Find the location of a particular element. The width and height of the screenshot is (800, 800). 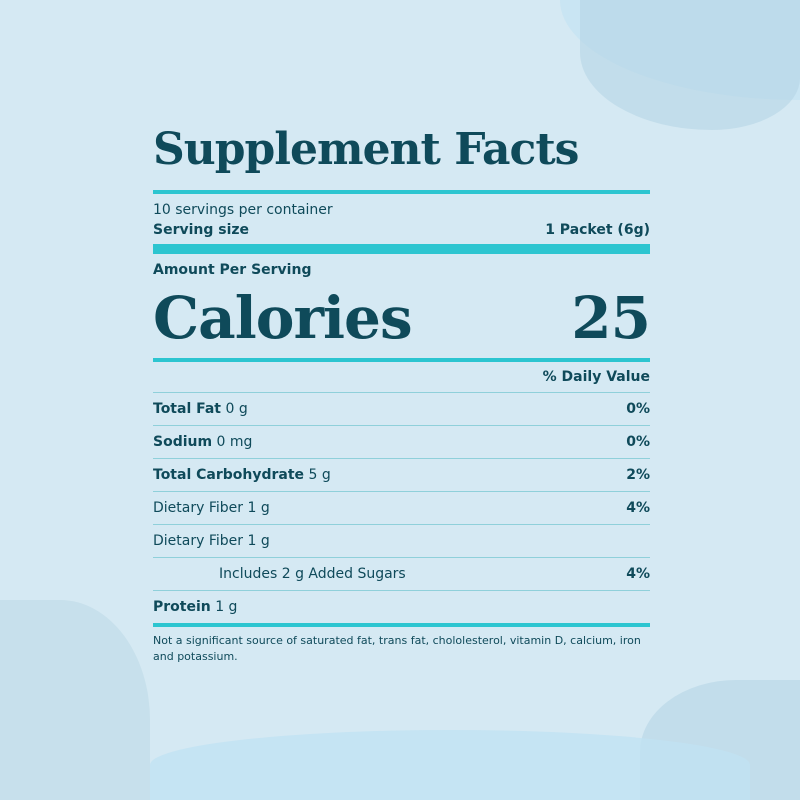

nutrient-amount: 5 g is located at coordinates (319, 475).